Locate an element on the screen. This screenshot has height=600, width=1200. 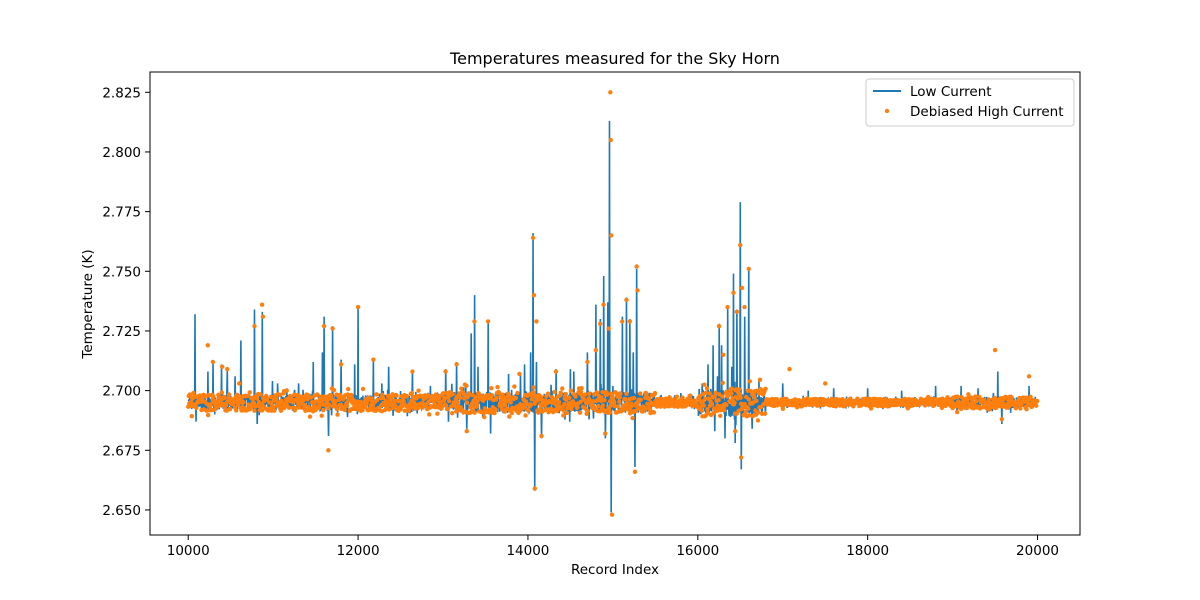
x-tick-label: 16000 is located at coordinates (697, 551).